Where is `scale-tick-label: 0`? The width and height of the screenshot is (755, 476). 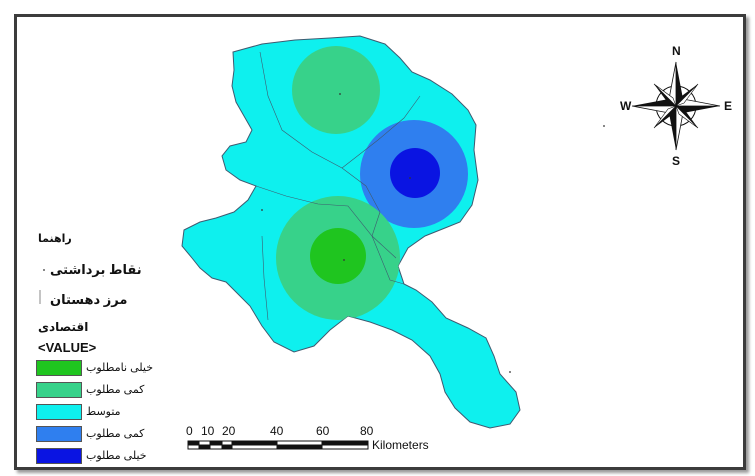 scale-tick-label: 0 is located at coordinates (189, 431).